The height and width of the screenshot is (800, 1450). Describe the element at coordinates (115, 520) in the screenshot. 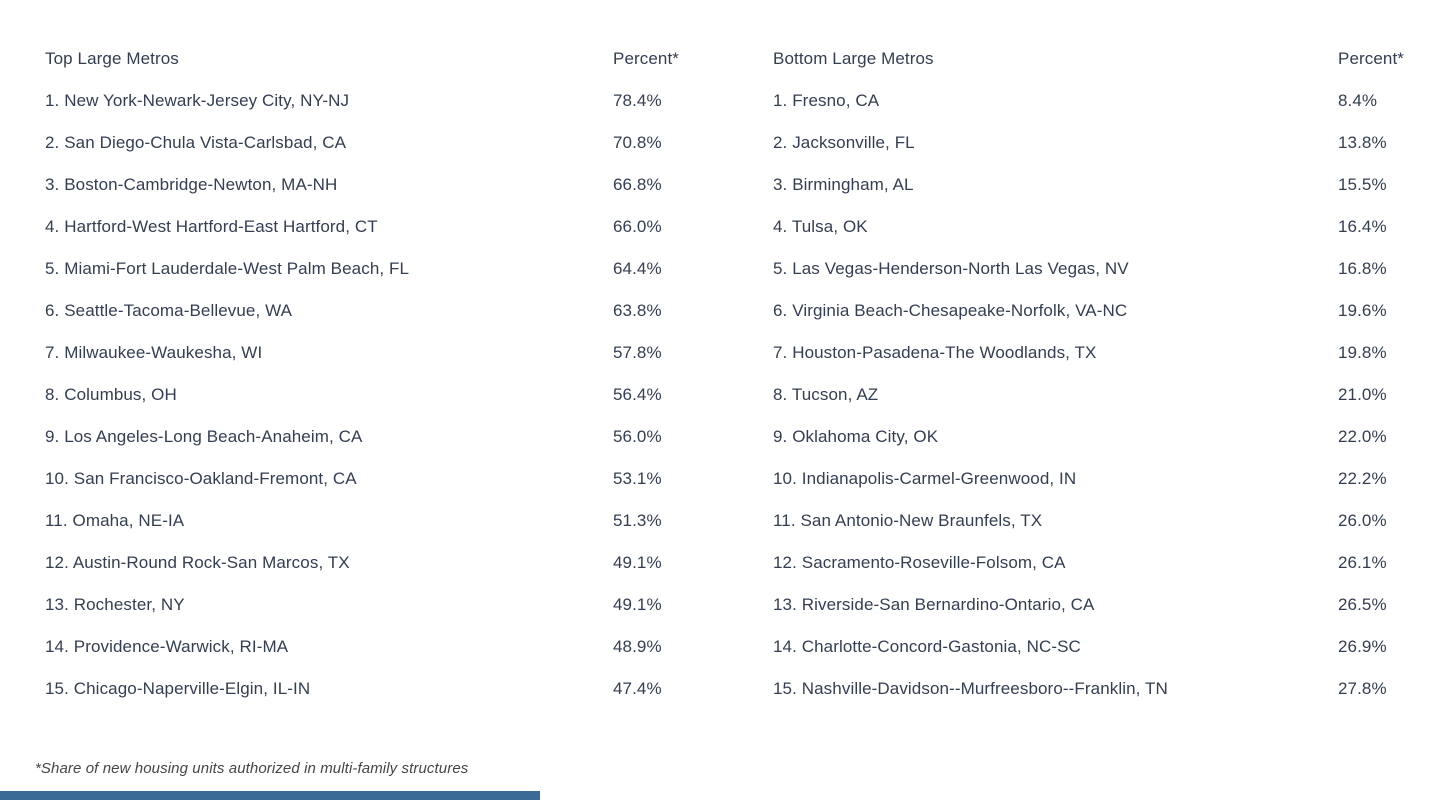

I see `metro-name: 11. Omaha, NE-IA` at that location.